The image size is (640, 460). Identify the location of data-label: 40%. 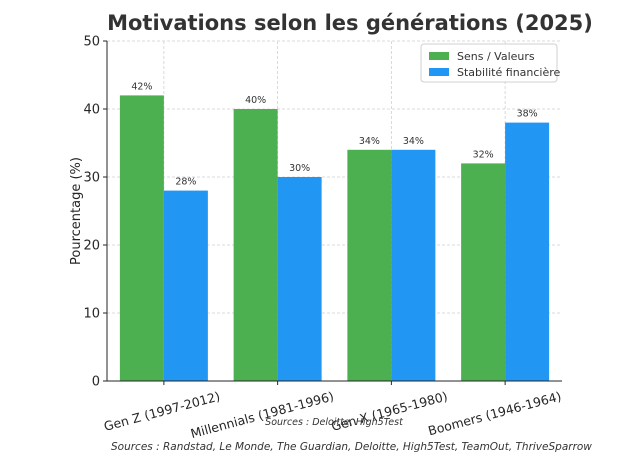
(255, 100).